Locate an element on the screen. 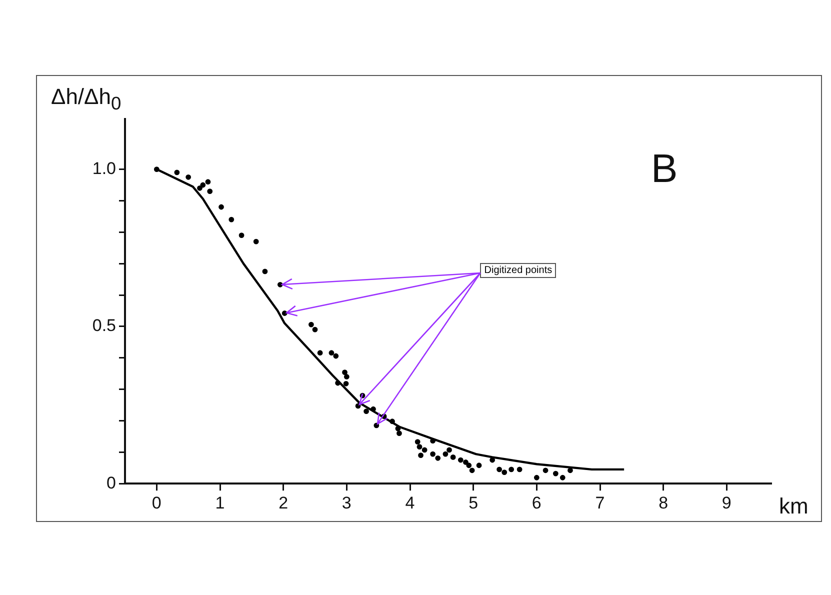 This screenshot has width=831, height=595. y-tick-label: 1.0 is located at coordinates (104, 168).